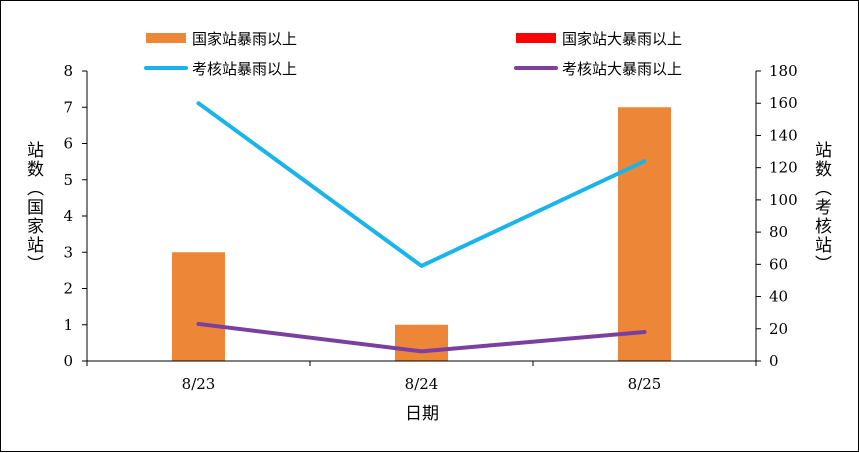 Image resolution: width=859 pixels, height=453 pixels. I want to click on y-right-tick-label: 40, so click(778, 297).